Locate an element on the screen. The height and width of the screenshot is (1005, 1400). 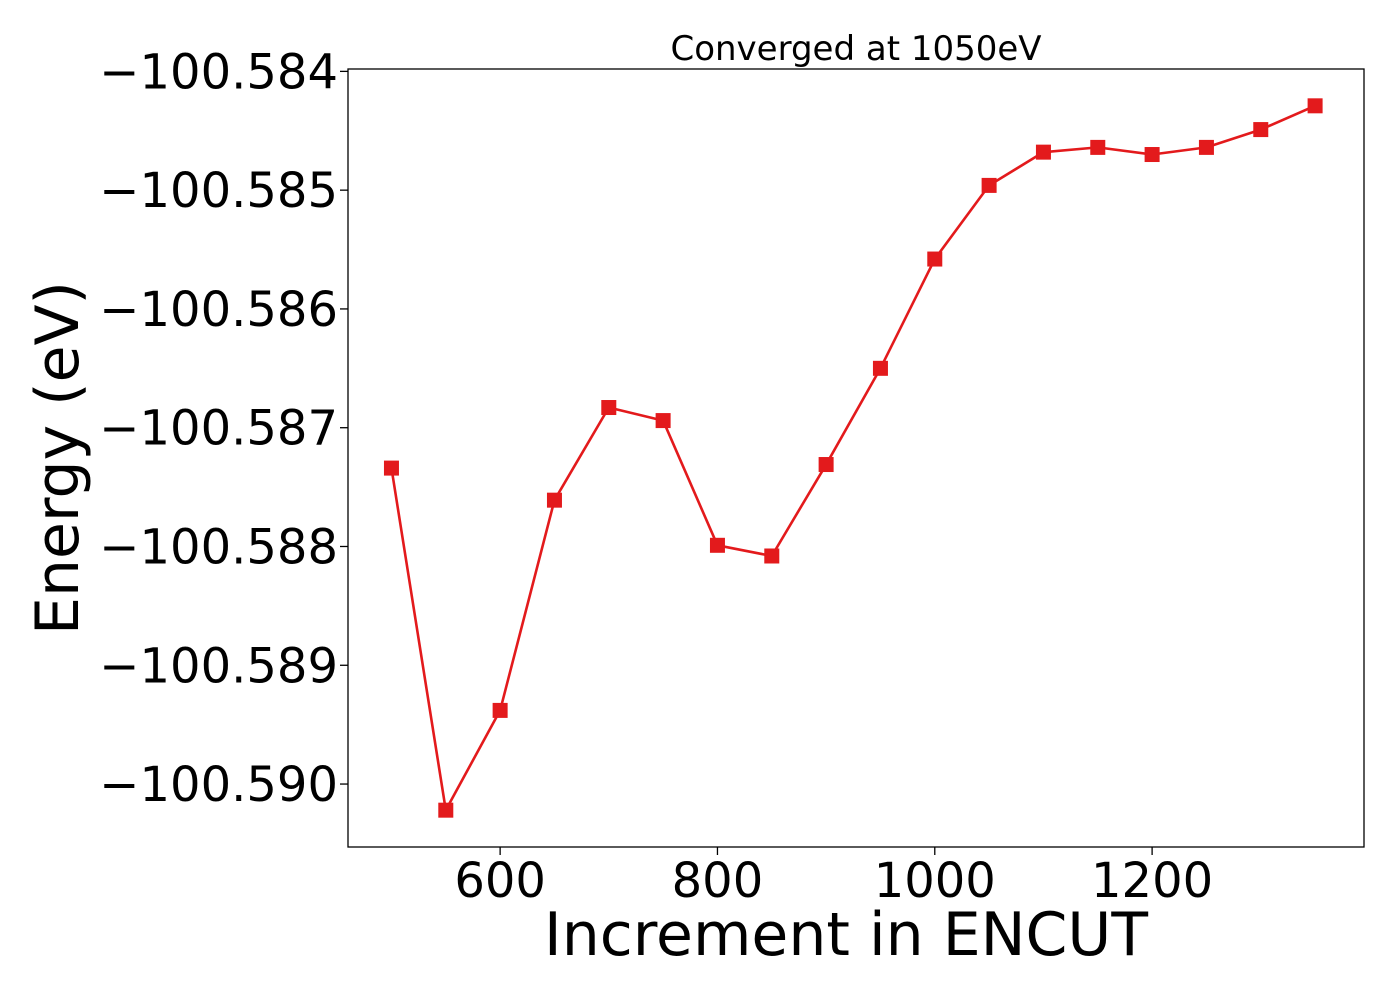
x-tick-label: 800 is located at coordinates (718, 881).